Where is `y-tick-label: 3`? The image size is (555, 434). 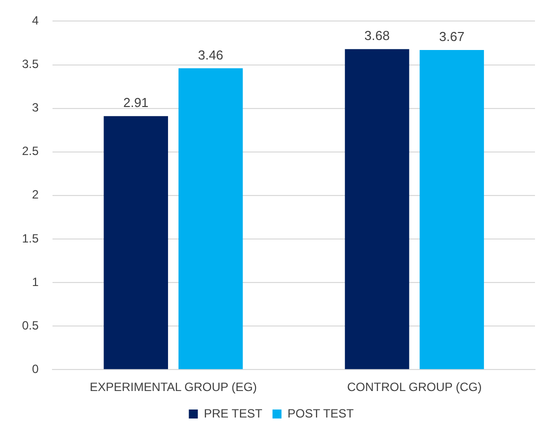 y-tick-label: 3 is located at coordinates (35, 107).